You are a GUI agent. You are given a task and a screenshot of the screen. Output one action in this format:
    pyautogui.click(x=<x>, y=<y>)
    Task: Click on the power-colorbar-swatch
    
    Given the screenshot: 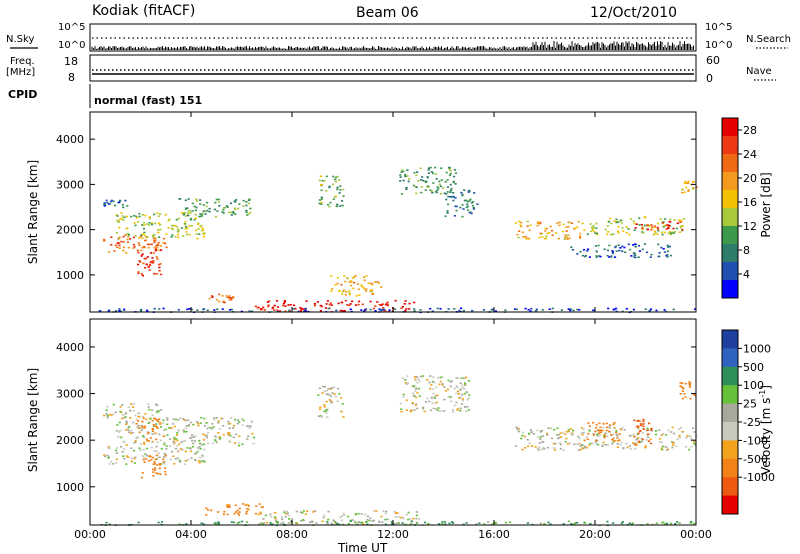 What is the action you would take?
    pyautogui.click(x=730, y=217)
    